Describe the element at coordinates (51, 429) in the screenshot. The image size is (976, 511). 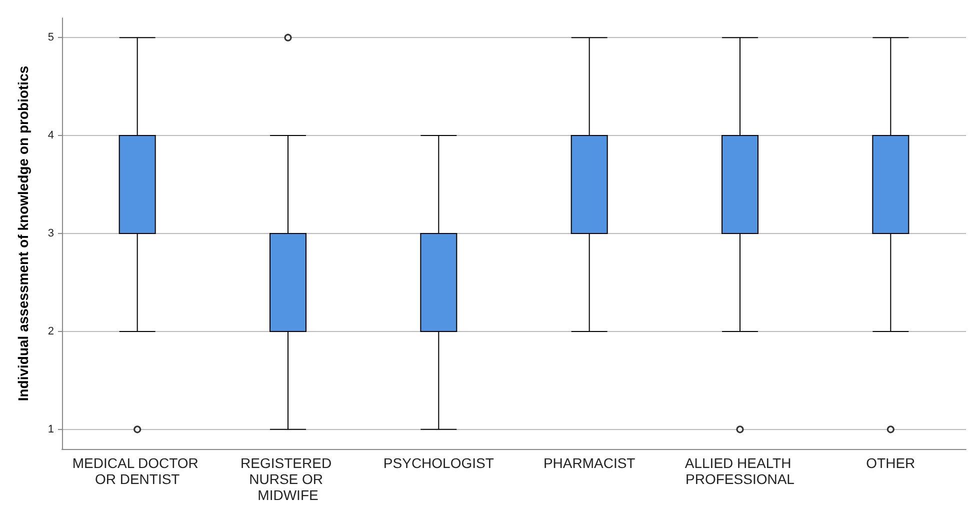
I see `y-tick-label: 1` at that location.